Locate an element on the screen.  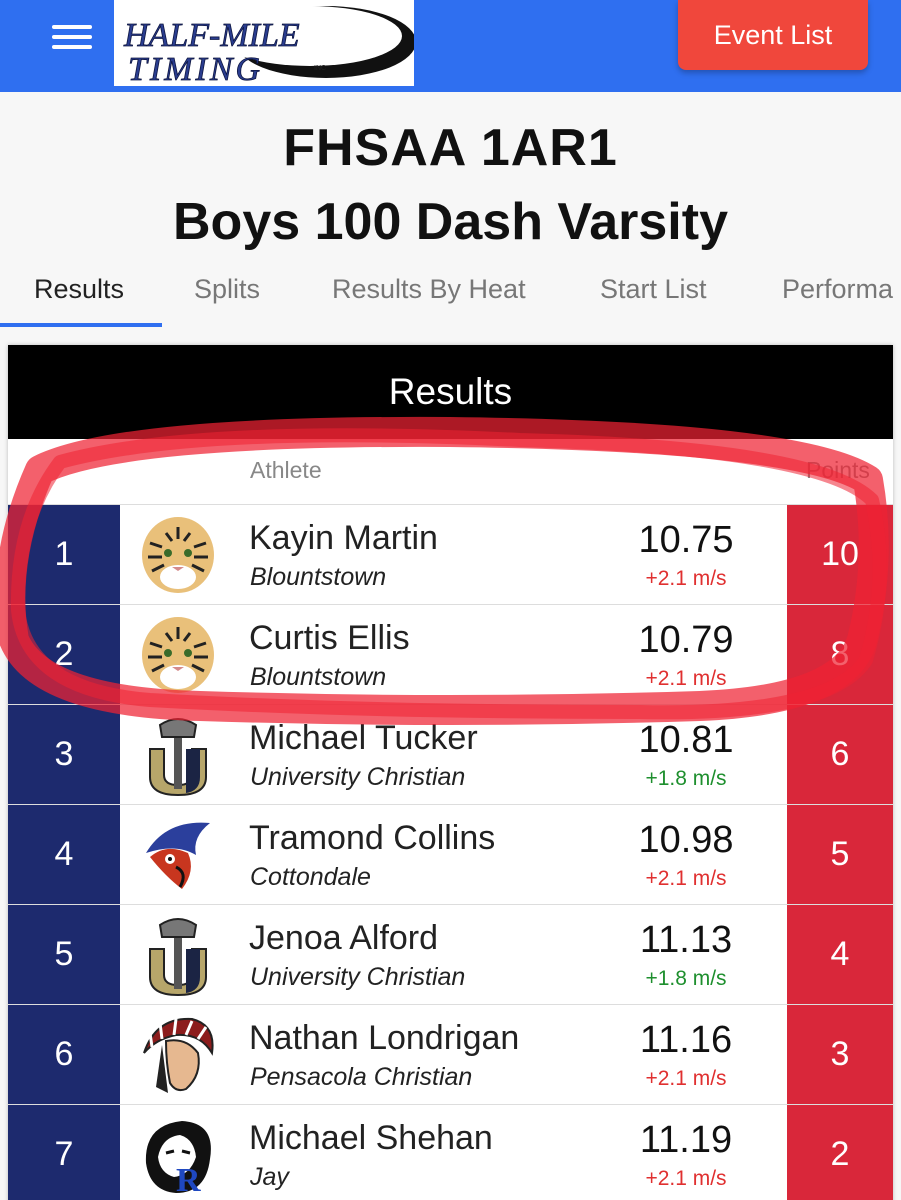
tab-results-by-heat: Results By Heat is located at coordinates (429, 289).